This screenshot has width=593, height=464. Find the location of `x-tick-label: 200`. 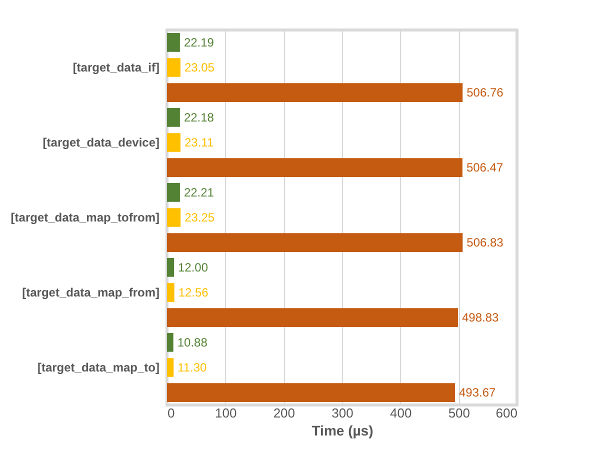

x-tick-label: 200 is located at coordinates (284, 413).